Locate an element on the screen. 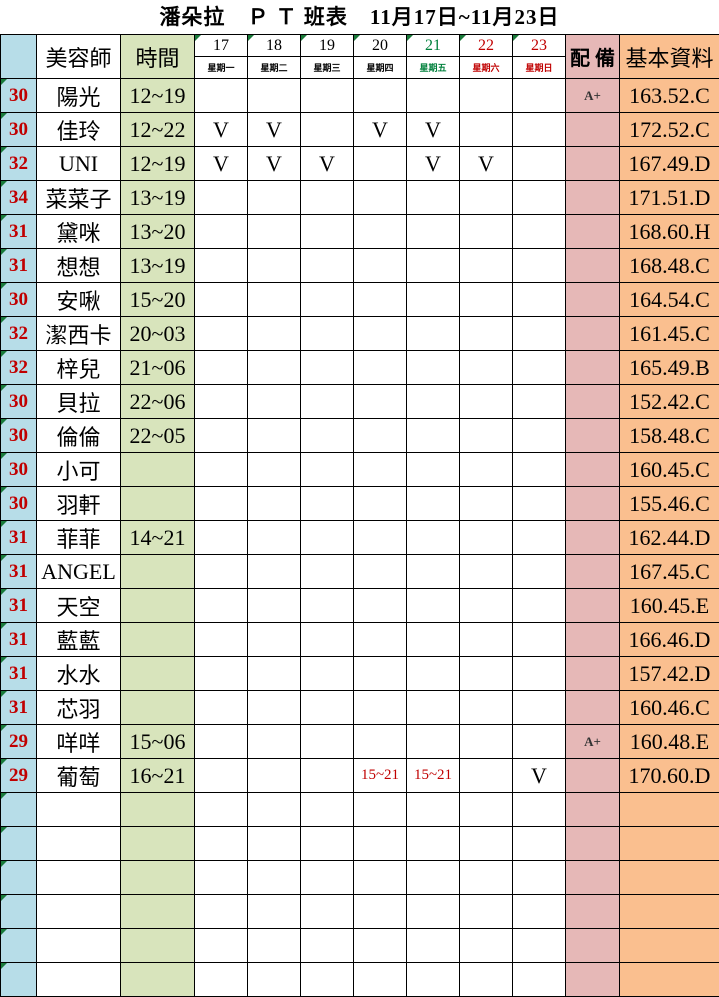 This screenshot has width=719, height=997. shift-time: 13~20 is located at coordinates (158, 232).